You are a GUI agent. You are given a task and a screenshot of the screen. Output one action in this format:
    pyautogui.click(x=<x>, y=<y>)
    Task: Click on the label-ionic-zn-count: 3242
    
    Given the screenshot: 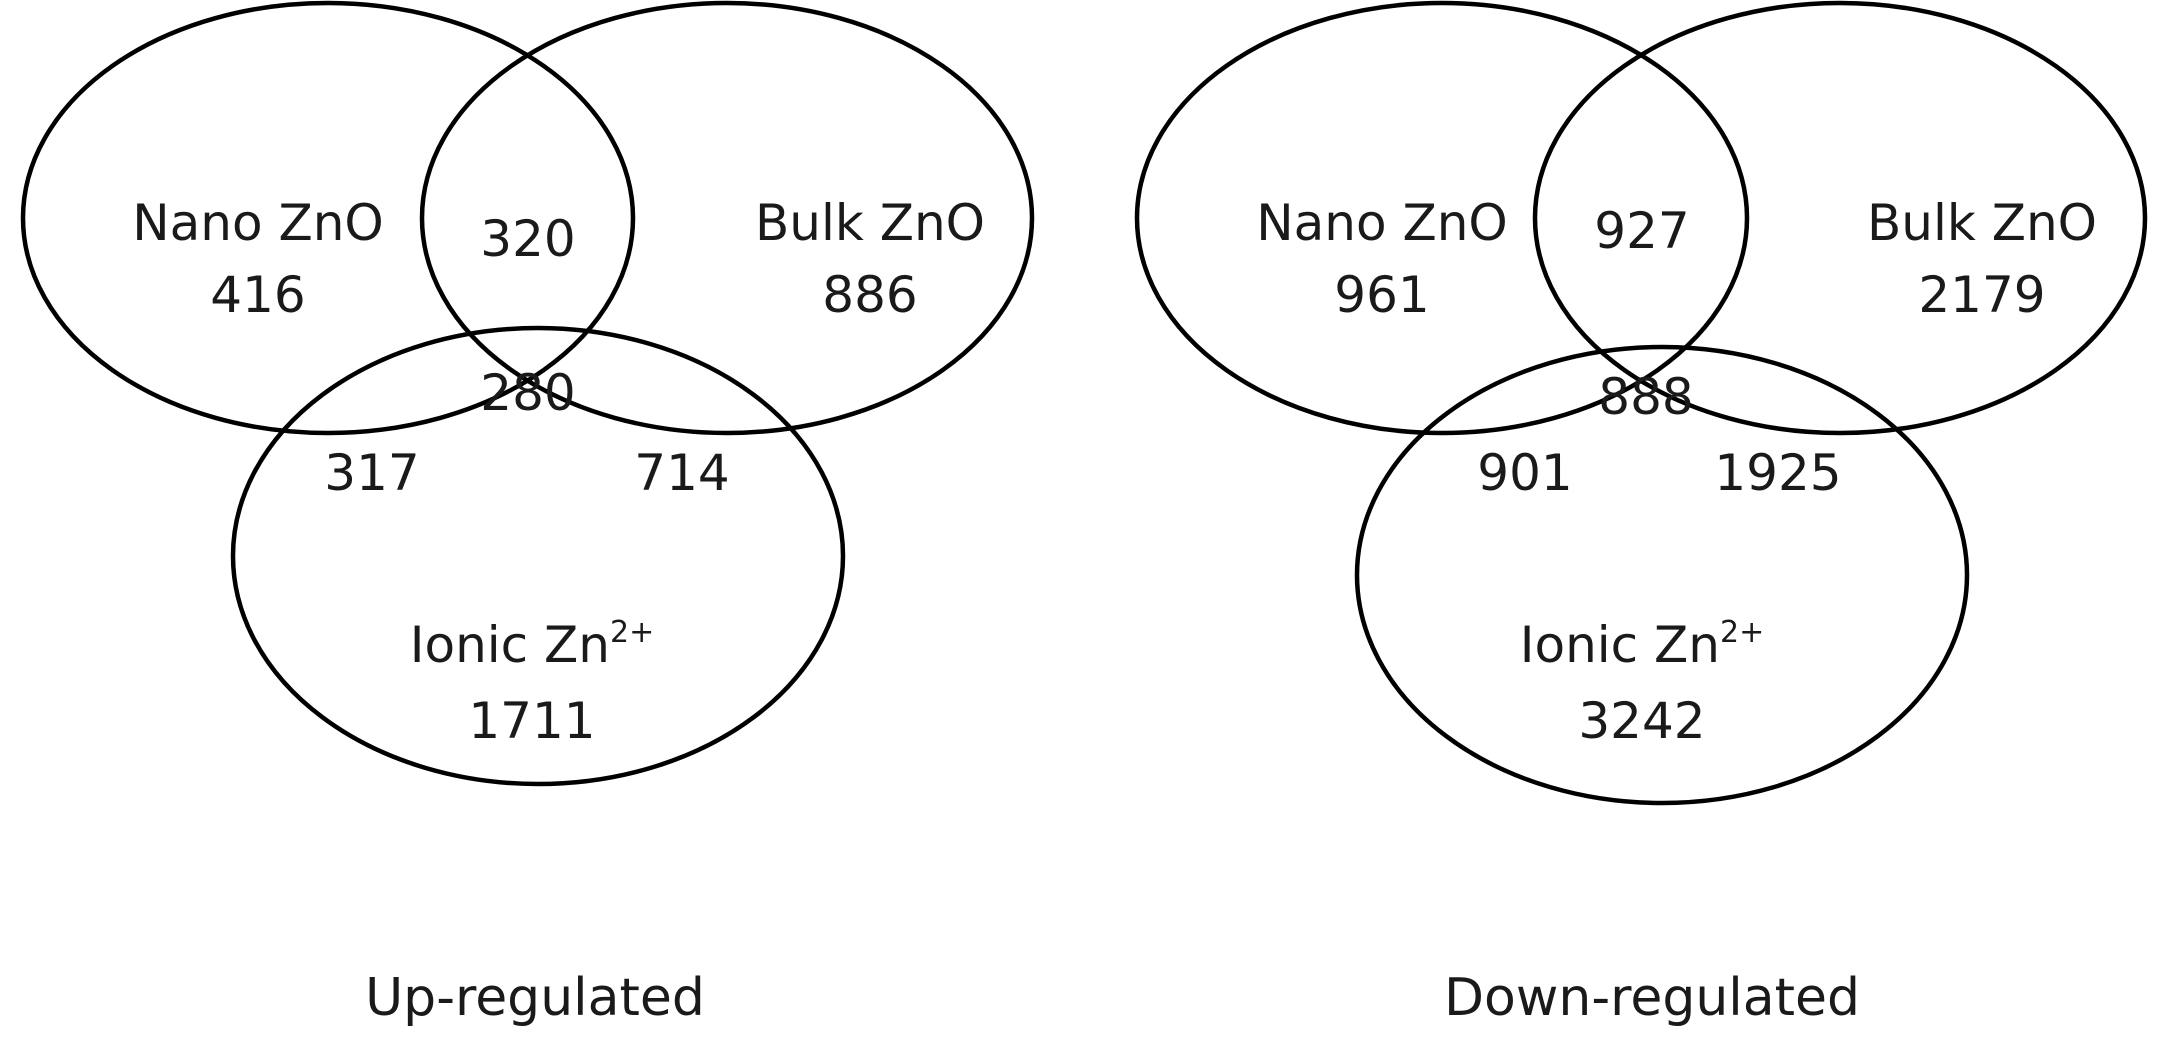 What is the action you would take?
    pyautogui.click(x=1641, y=721)
    